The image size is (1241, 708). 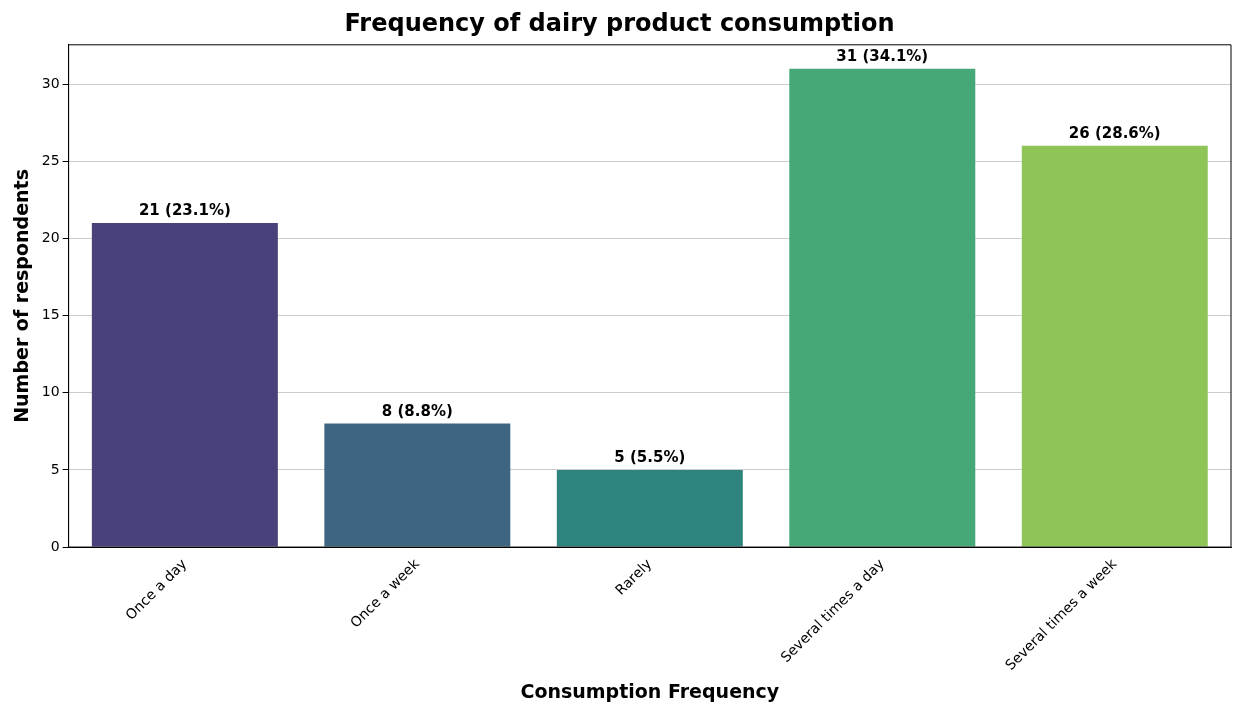 I want to click on data-label: 26 (28.6%), so click(x=1114, y=133).